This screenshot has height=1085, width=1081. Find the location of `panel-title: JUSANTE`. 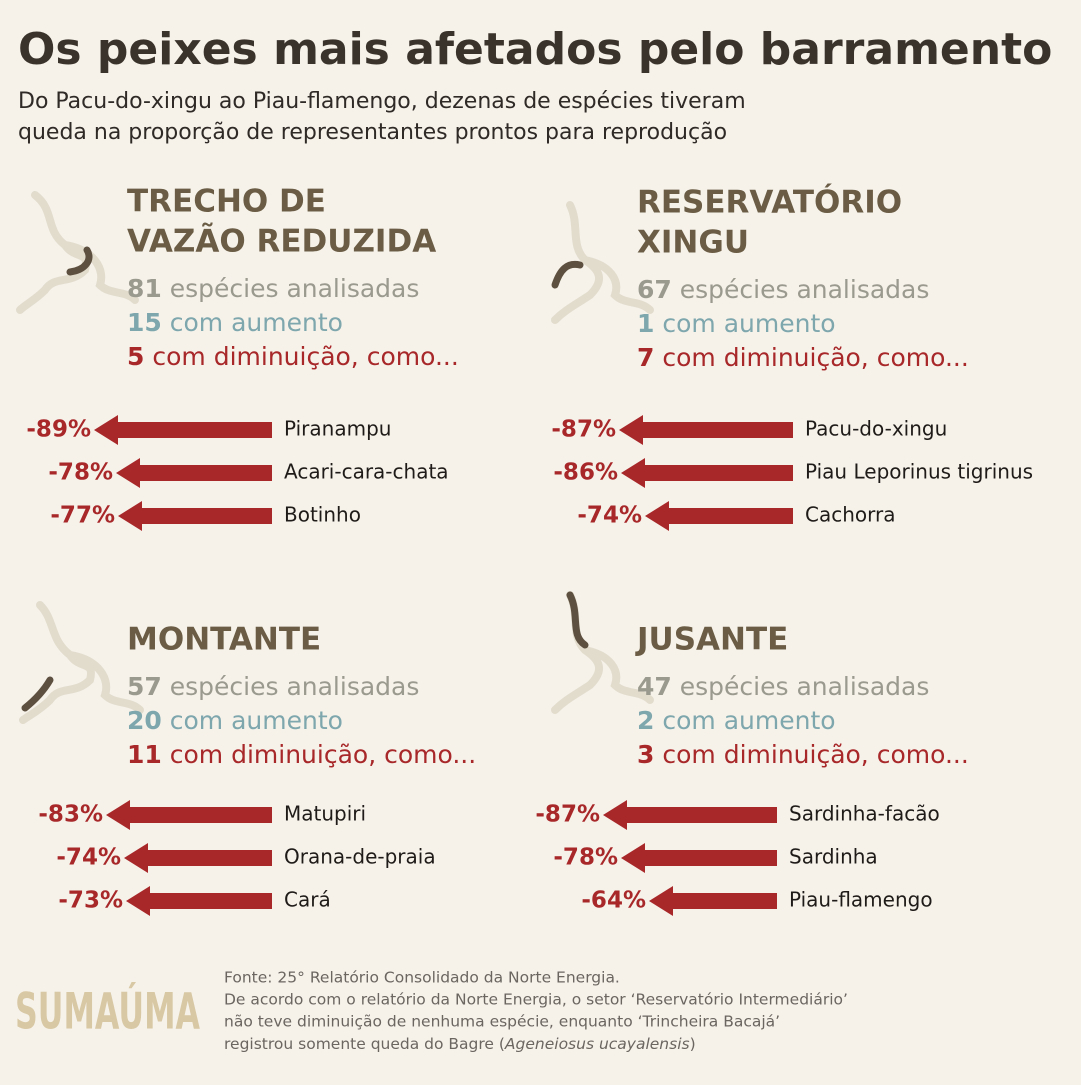

panel-title: JUSANTE is located at coordinates (711, 640).